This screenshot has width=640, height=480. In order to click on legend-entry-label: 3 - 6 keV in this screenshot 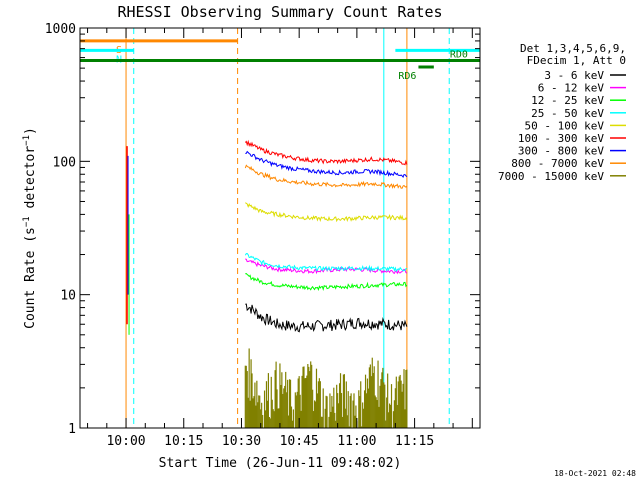, I will do `click(574, 75)`.